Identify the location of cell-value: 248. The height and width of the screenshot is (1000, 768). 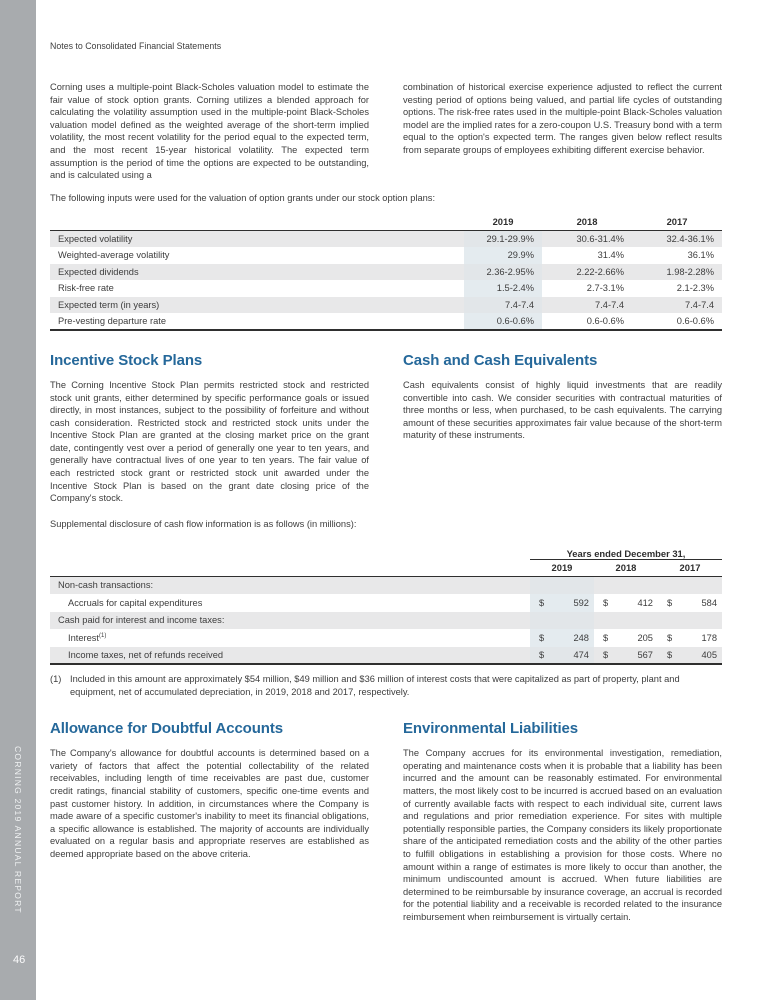
(571, 638).